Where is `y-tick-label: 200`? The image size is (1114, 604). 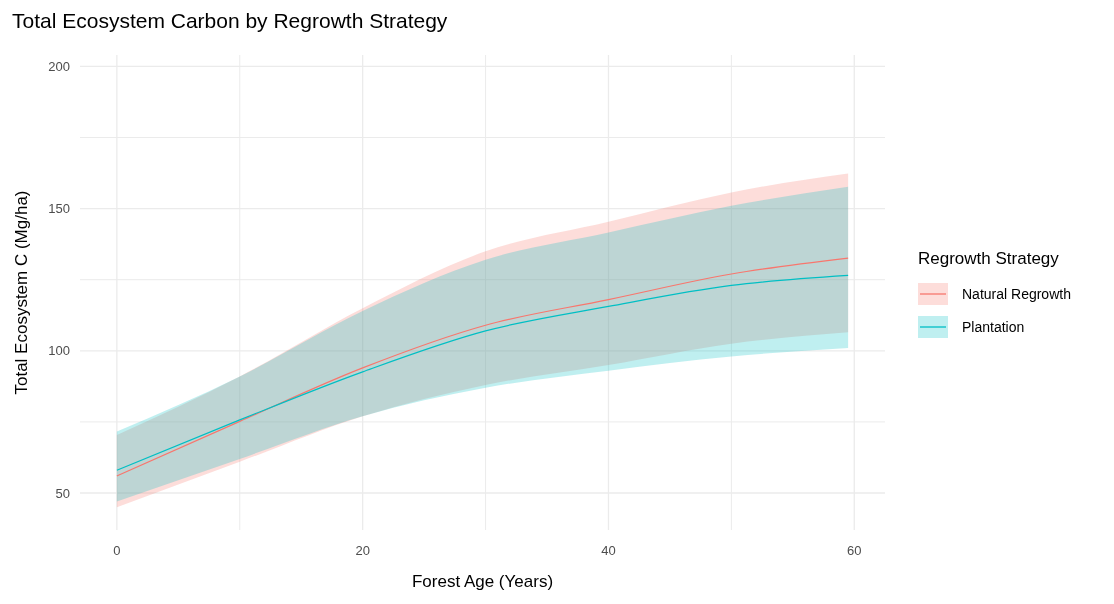
y-tick-label: 200 is located at coordinates (59, 66).